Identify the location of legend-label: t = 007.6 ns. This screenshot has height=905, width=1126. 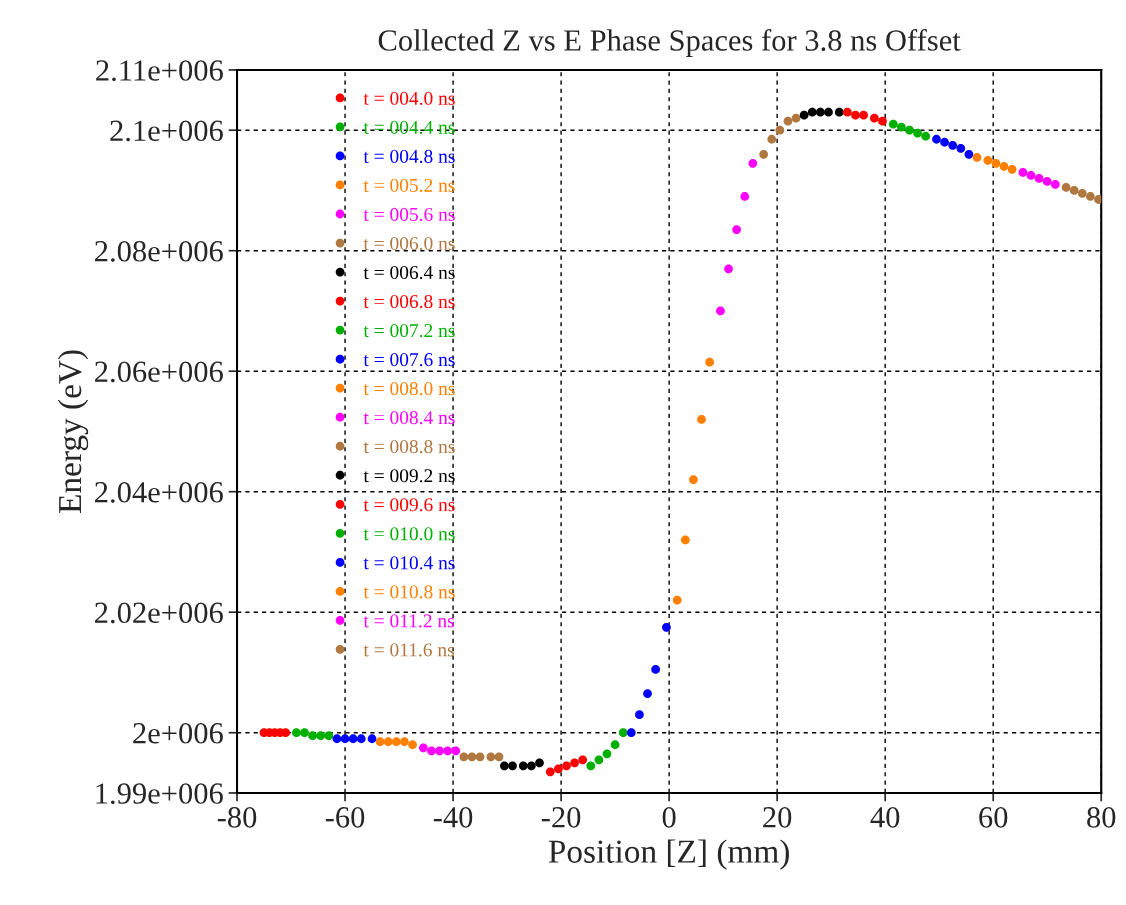
(409, 360).